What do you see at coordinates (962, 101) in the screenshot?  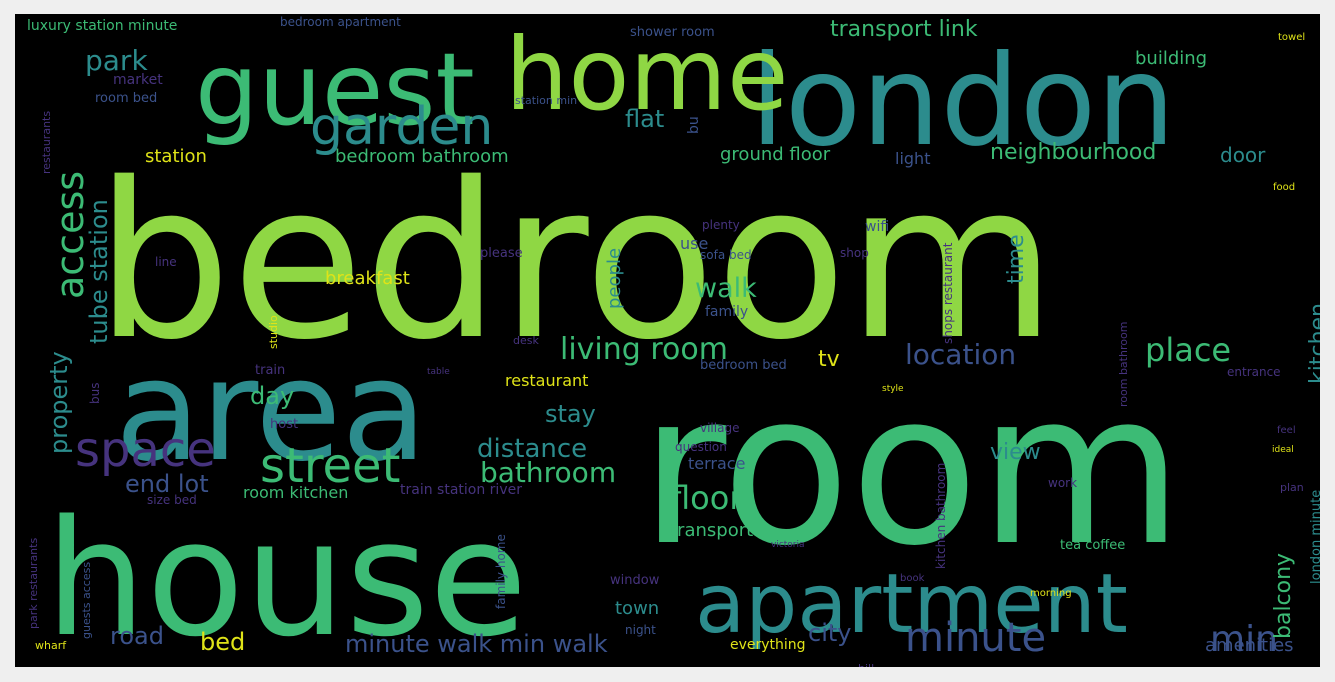 I see `cloud-word: london` at bounding box center [962, 101].